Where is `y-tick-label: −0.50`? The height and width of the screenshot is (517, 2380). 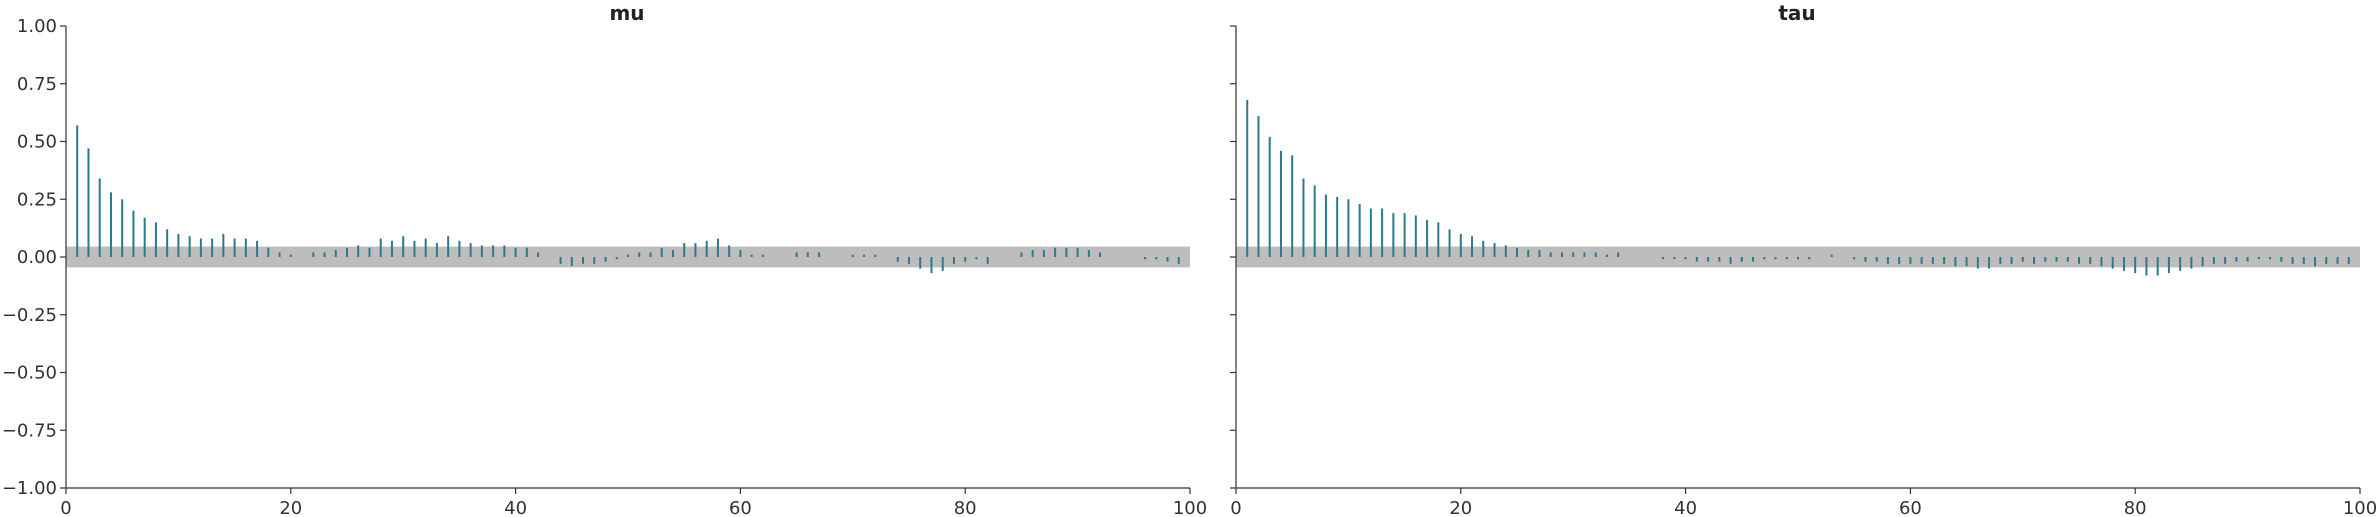
y-tick-label: −0.50 is located at coordinates (29, 373).